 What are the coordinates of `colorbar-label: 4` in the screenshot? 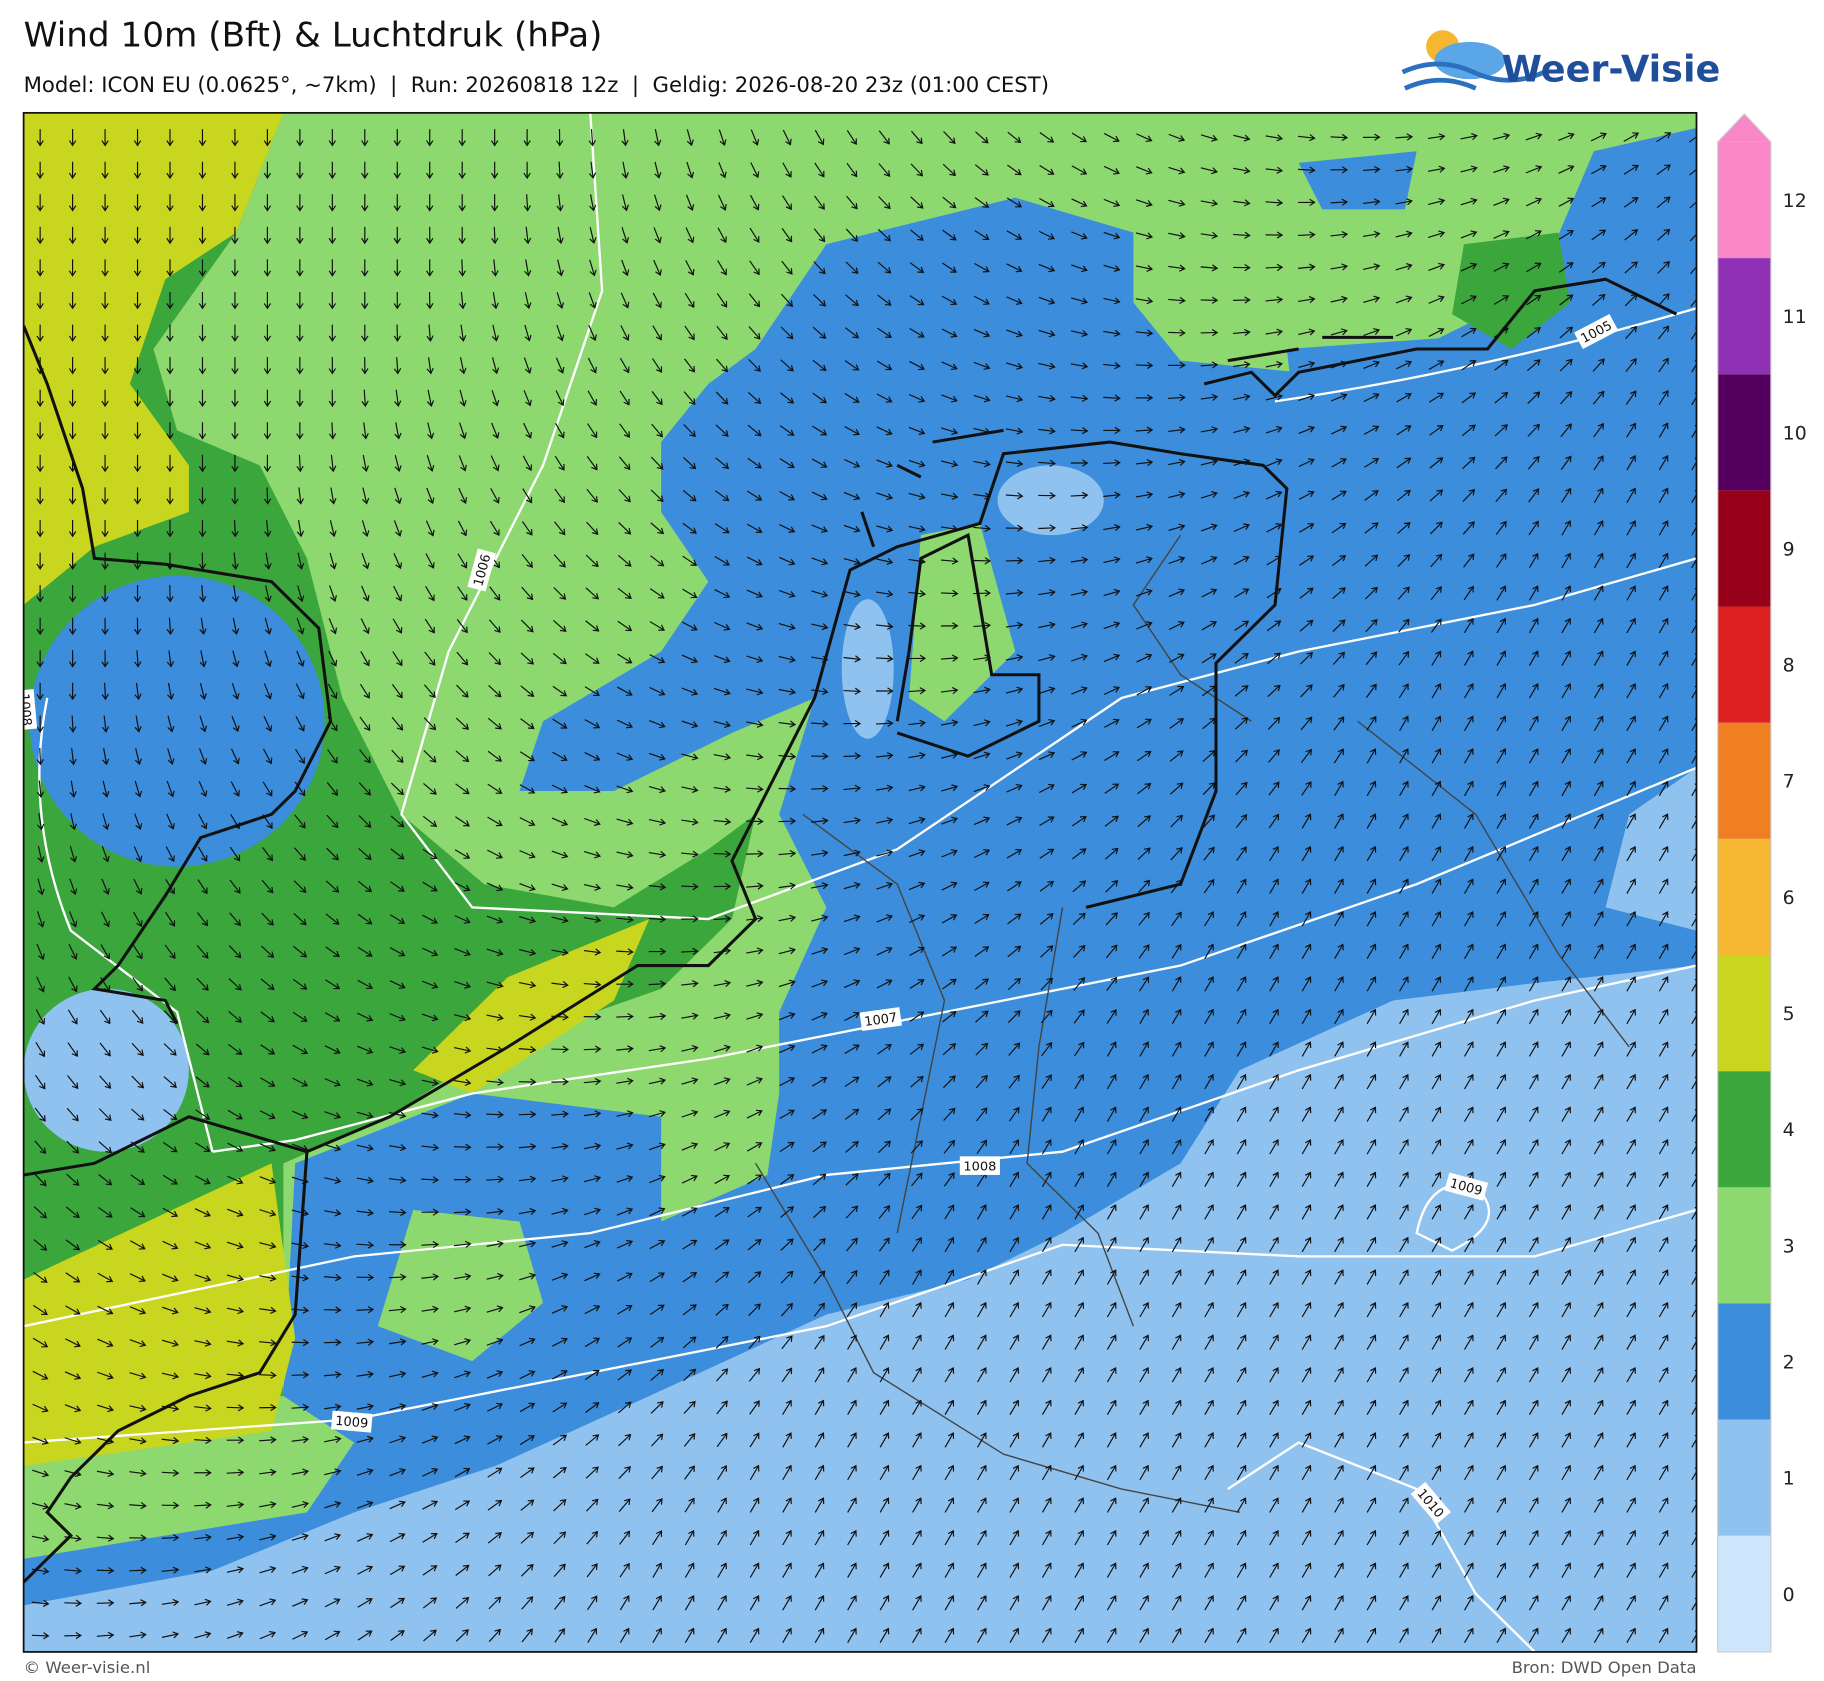 It's located at (1789, 1130).